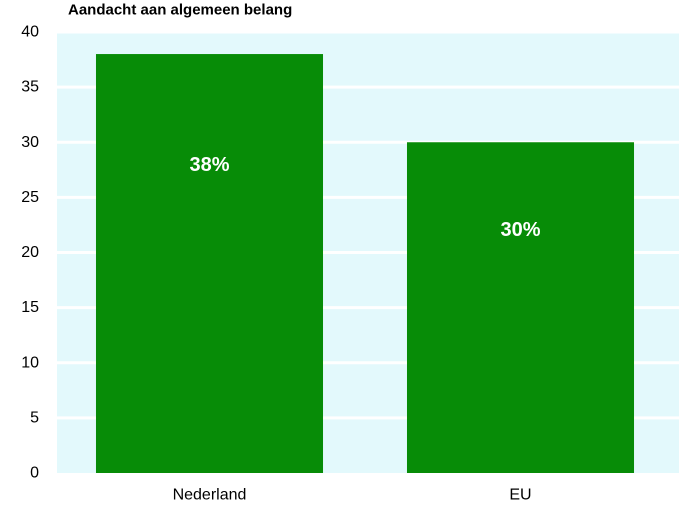  Describe the element at coordinates (30, 142) in the screenshot. I see `y-tick-label: 30` at that location.